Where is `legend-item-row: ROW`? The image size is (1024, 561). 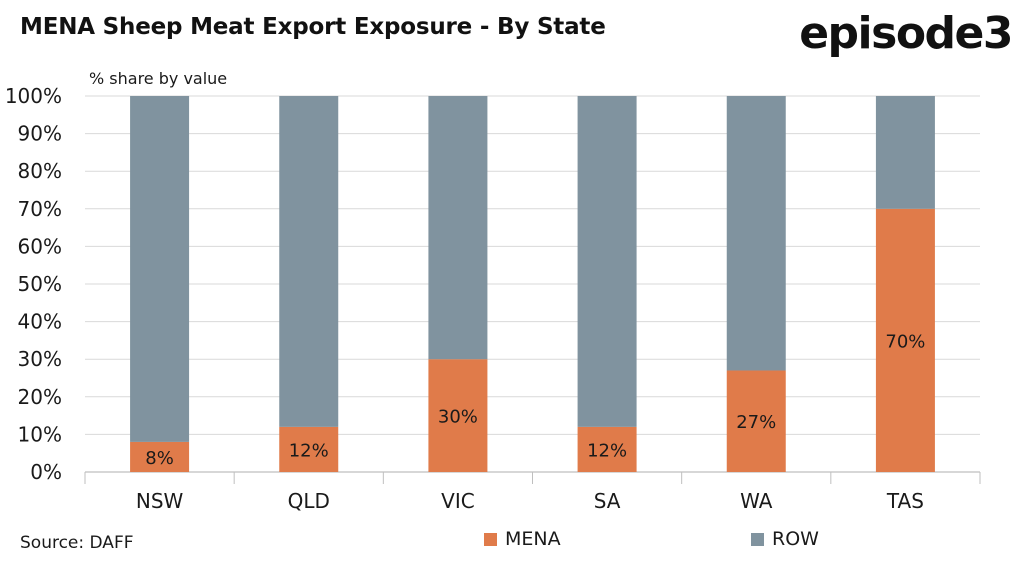
legend-item-row: ROW is located at coordinates (785, 539).